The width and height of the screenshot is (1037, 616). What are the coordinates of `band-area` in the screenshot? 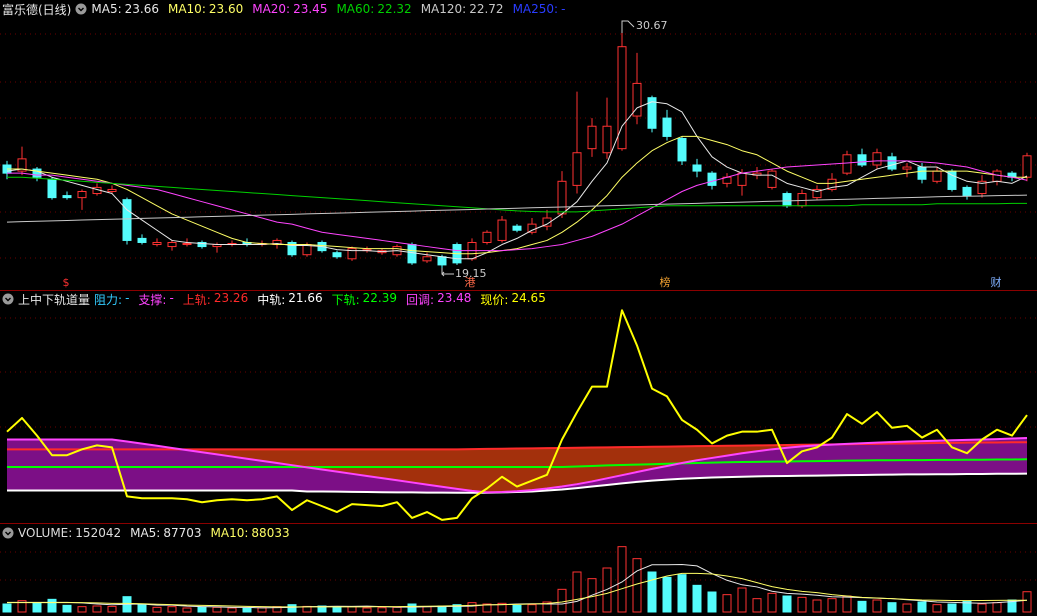 It's located at (517, 465).